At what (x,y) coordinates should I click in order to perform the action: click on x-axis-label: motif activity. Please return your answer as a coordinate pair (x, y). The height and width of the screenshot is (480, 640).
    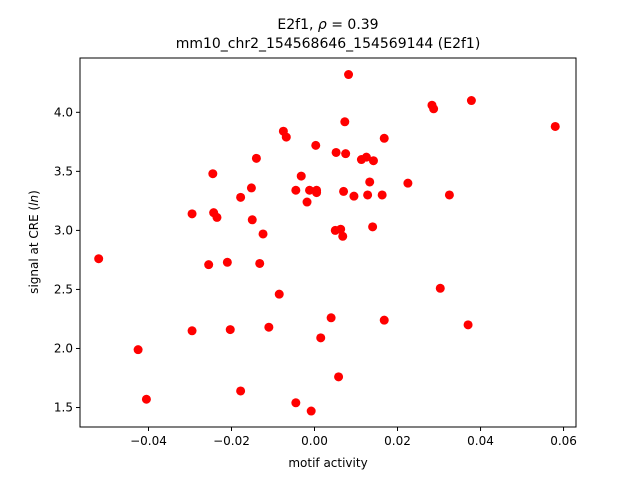
    Looking at the image, I should click on (327, 463).